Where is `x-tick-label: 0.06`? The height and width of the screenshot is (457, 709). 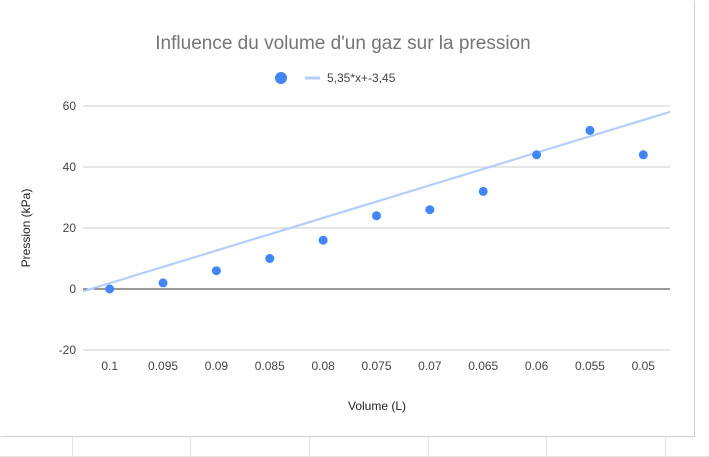 x-tick-label: 0.06 is located at coordinates (537, 366).